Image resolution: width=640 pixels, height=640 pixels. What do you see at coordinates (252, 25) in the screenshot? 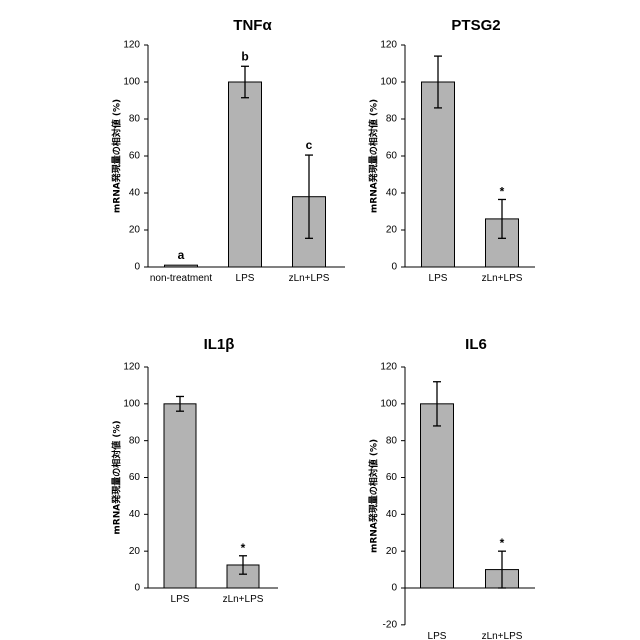
I see `chart-title: TNFα` at bounding box center [252, 25].